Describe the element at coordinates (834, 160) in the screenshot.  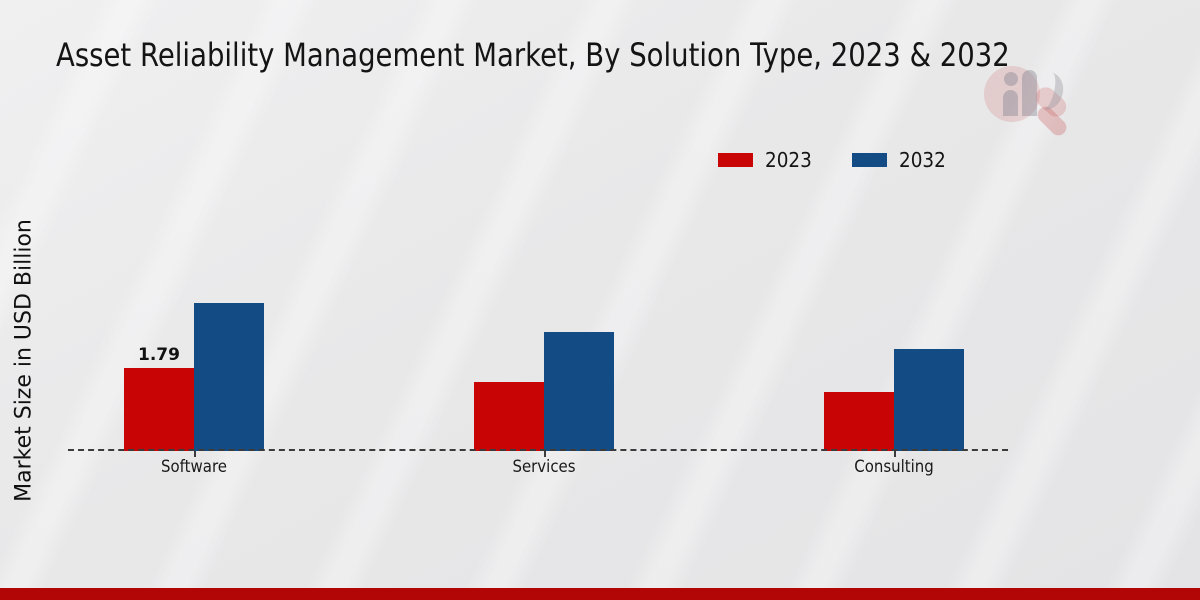
I see `legend: 2023 2032` at that location.